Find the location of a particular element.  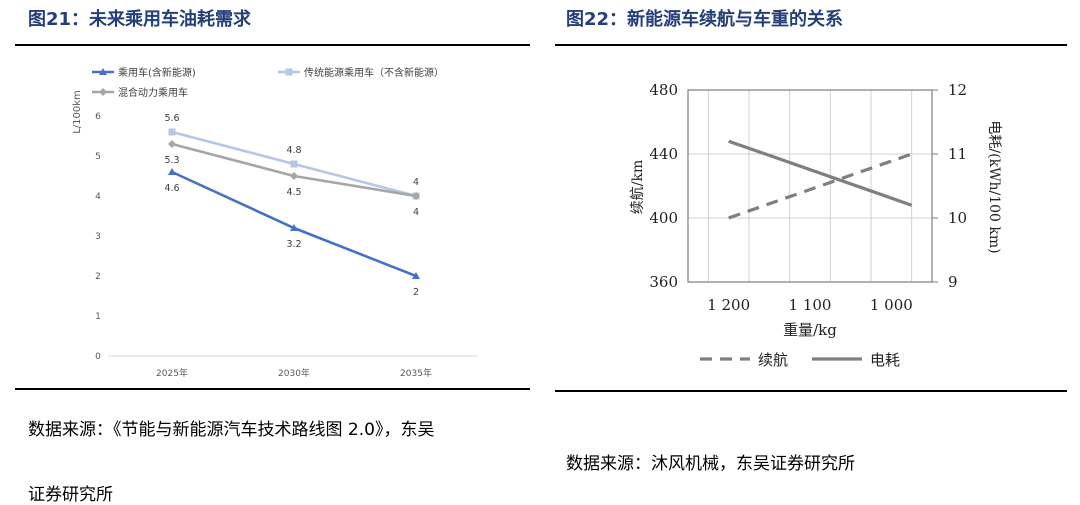

y-axis-label: L/100km is located at coordinates (77, 112).